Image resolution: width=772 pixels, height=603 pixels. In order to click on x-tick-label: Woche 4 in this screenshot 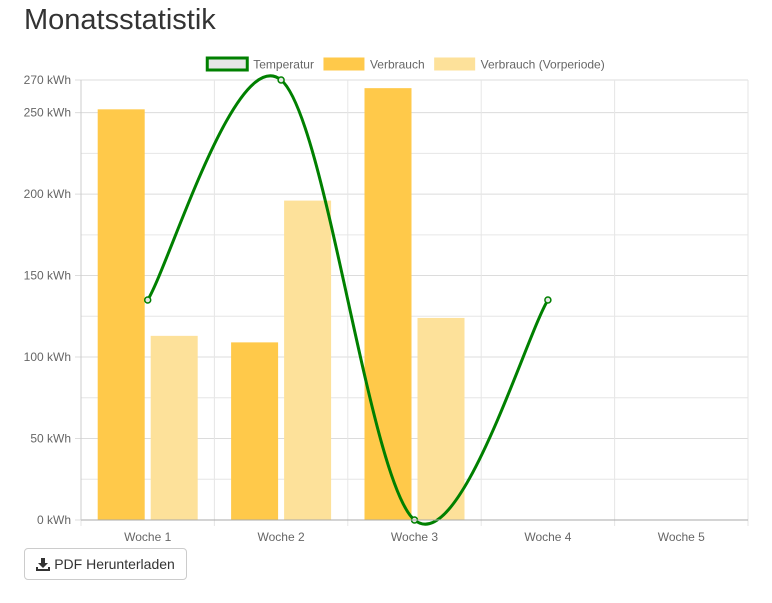, I will do `click(547, 537)`.